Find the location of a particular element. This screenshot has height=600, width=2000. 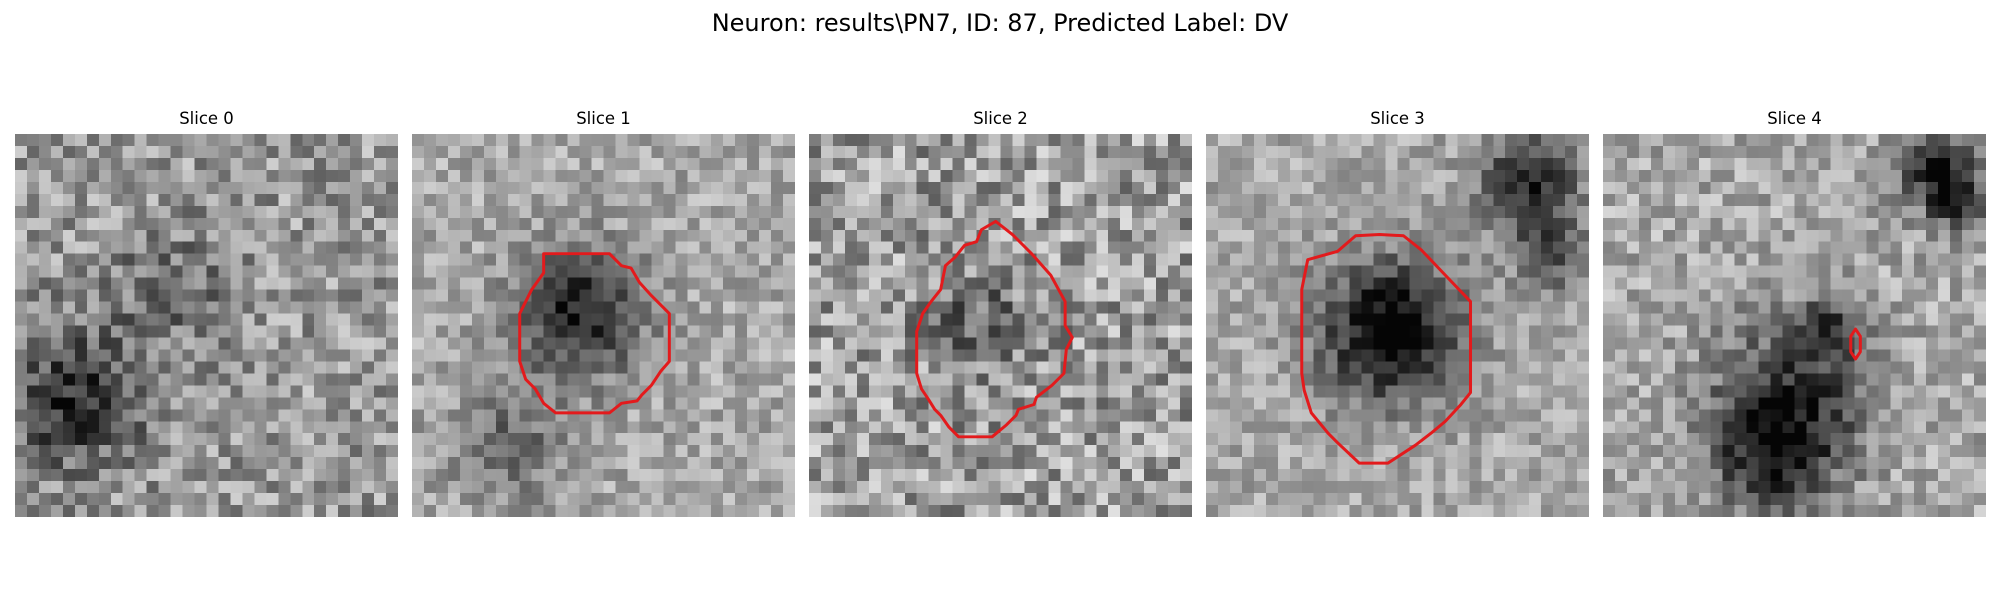

slice-title: Slice 3 is located at coordinates (1397, 118).